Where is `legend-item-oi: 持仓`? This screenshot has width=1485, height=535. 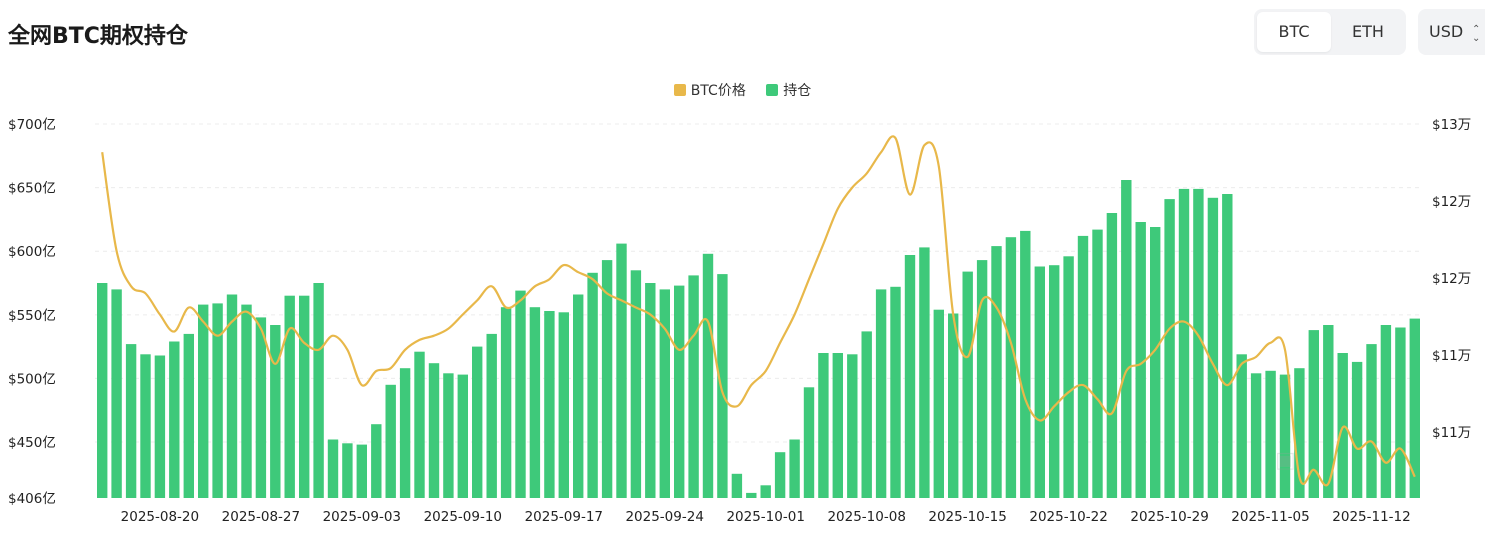 legend-item-oi: 持仓 is located at coordinates (788, 90).